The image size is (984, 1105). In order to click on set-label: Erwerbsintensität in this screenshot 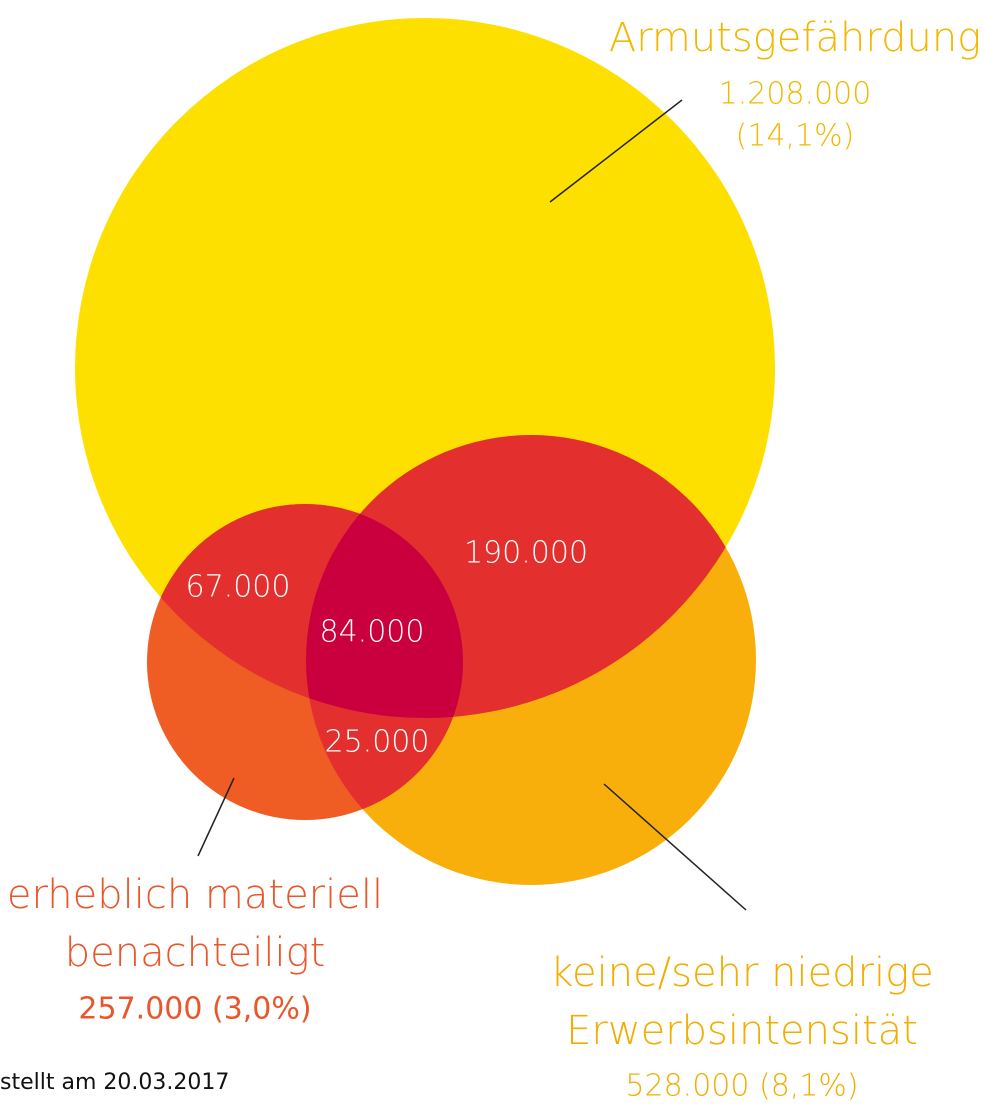, I will do `click(742, 1031)`.